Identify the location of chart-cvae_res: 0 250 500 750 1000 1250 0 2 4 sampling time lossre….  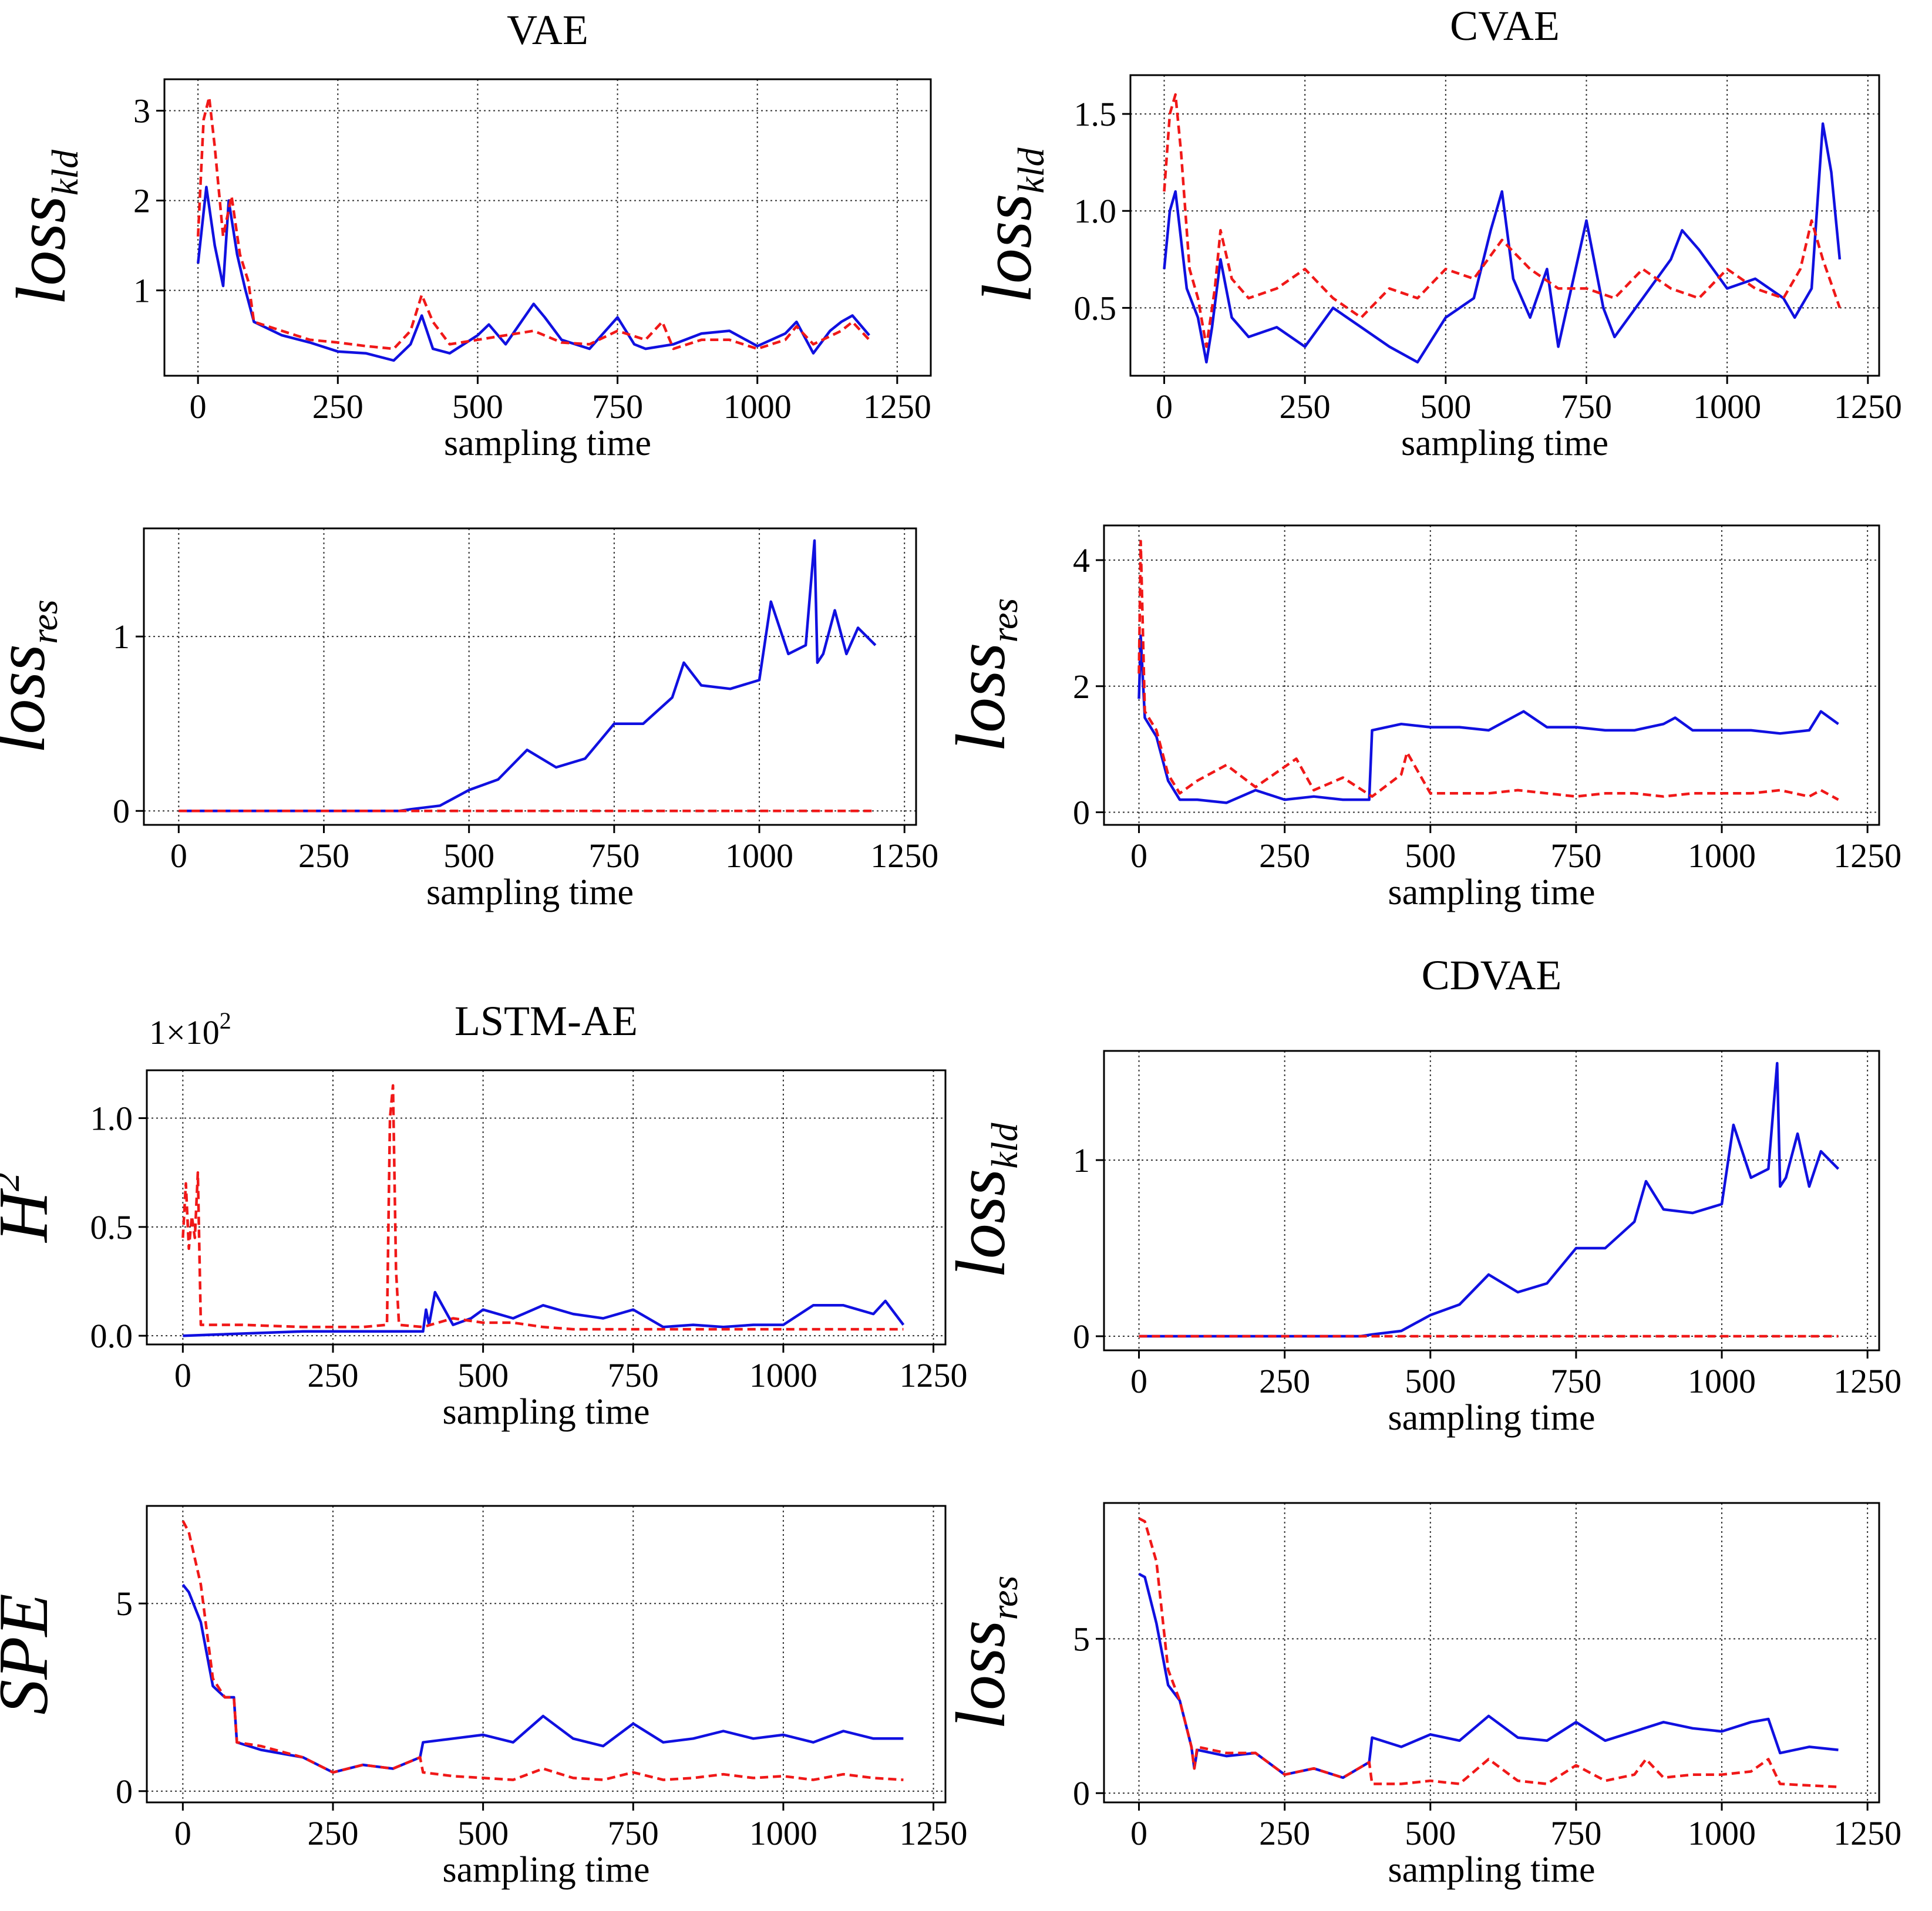
(1421, 718).